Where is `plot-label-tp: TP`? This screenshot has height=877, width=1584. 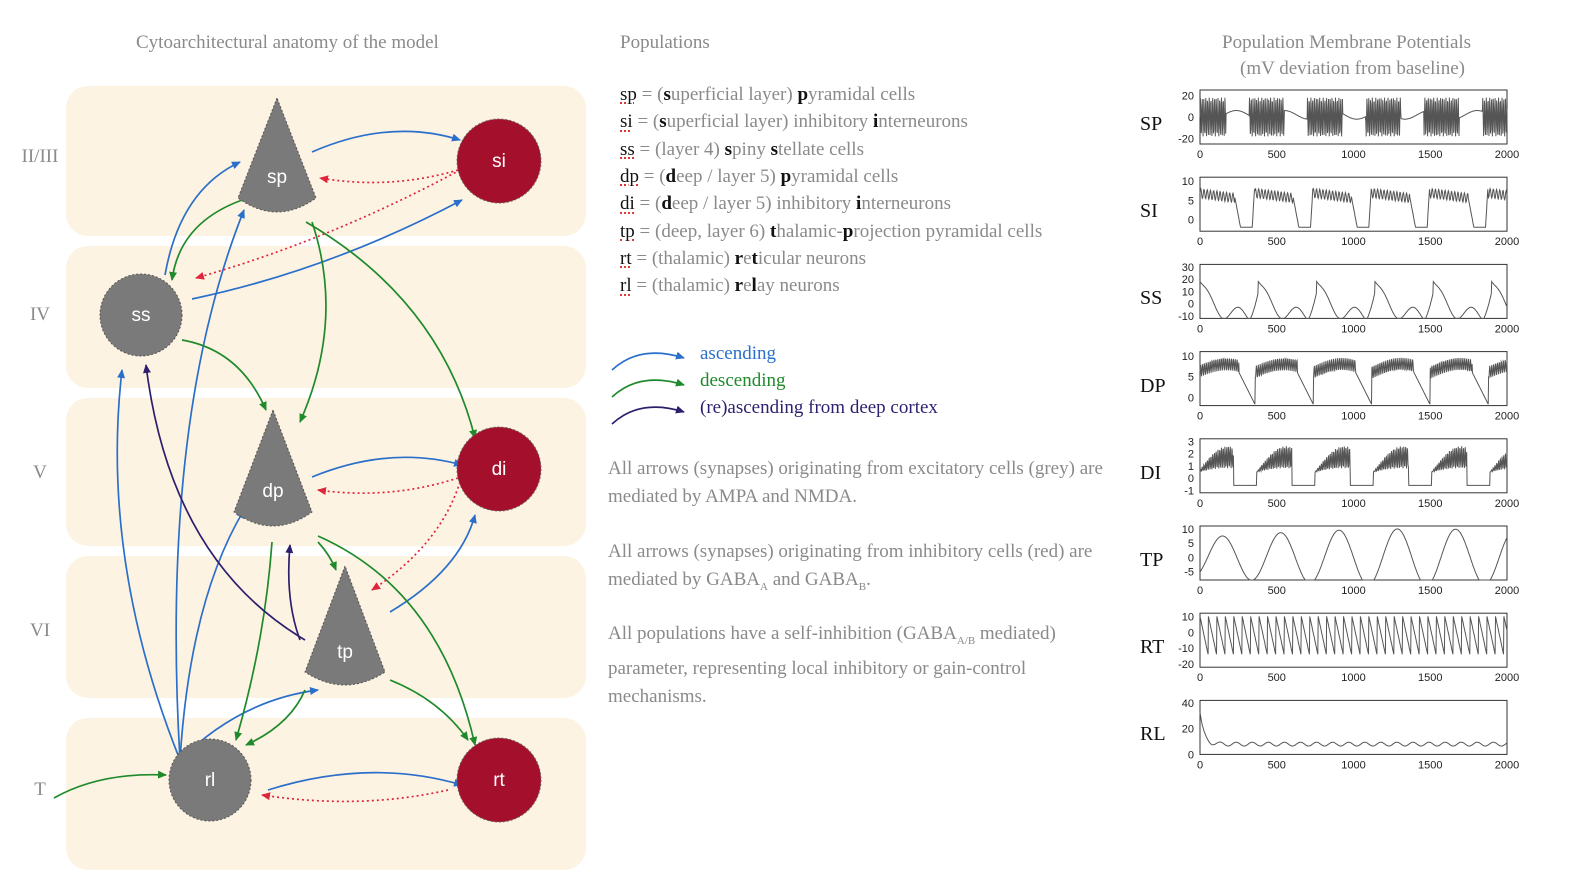
plot-label-tp: TP is located at coordinates (1152, 560).